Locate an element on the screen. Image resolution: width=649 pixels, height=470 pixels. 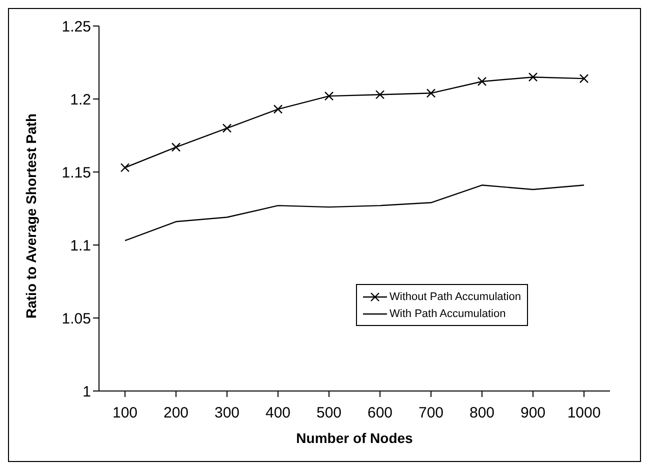
x-axis-title: Number of Nodes is located at coordinates (355, 438).